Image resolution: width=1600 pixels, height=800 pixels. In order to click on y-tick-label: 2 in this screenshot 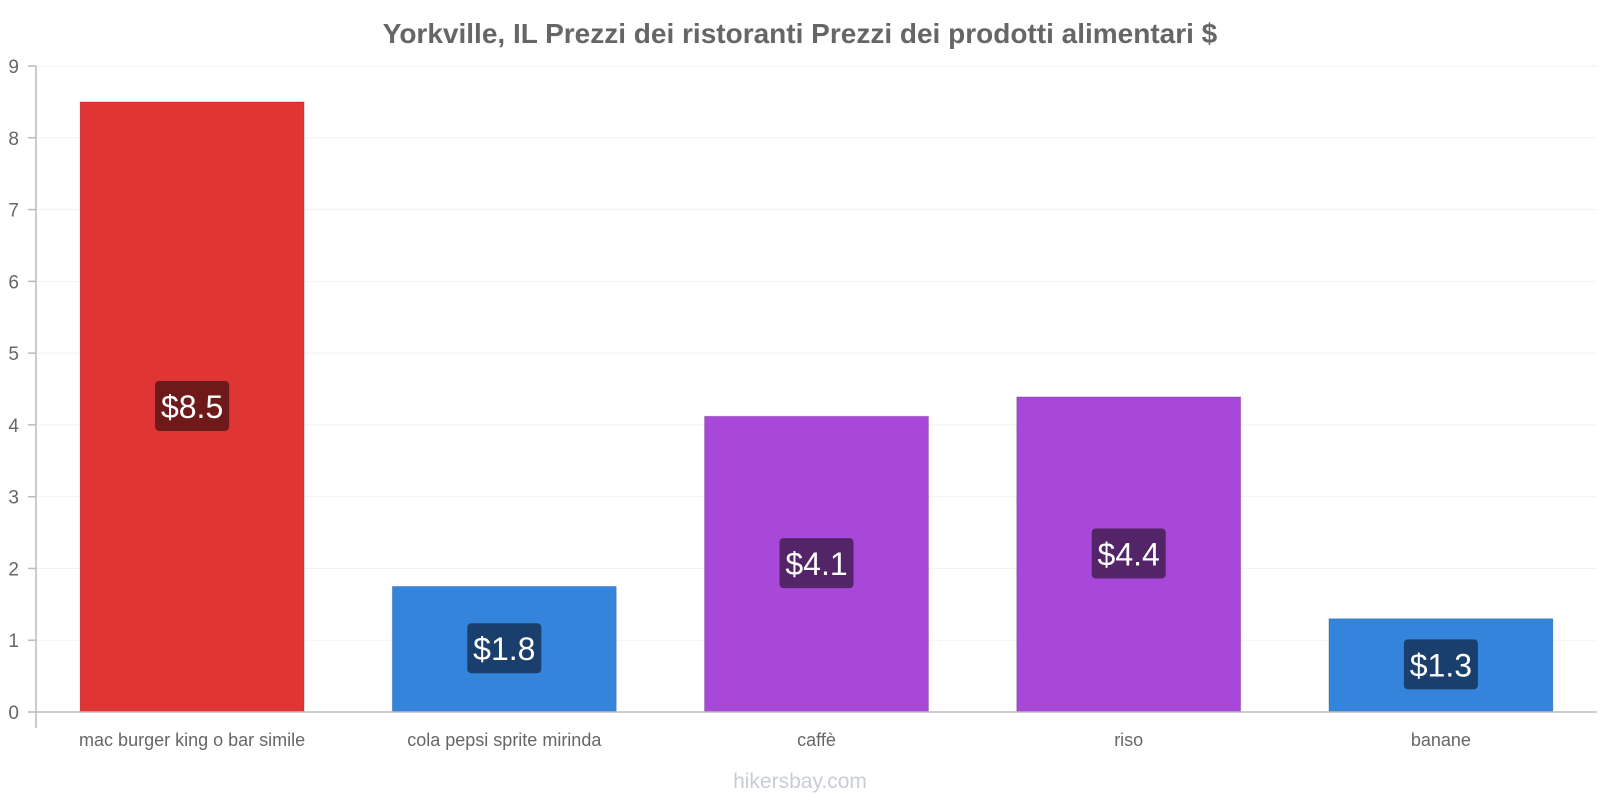, I will do `click(13, 569)`.